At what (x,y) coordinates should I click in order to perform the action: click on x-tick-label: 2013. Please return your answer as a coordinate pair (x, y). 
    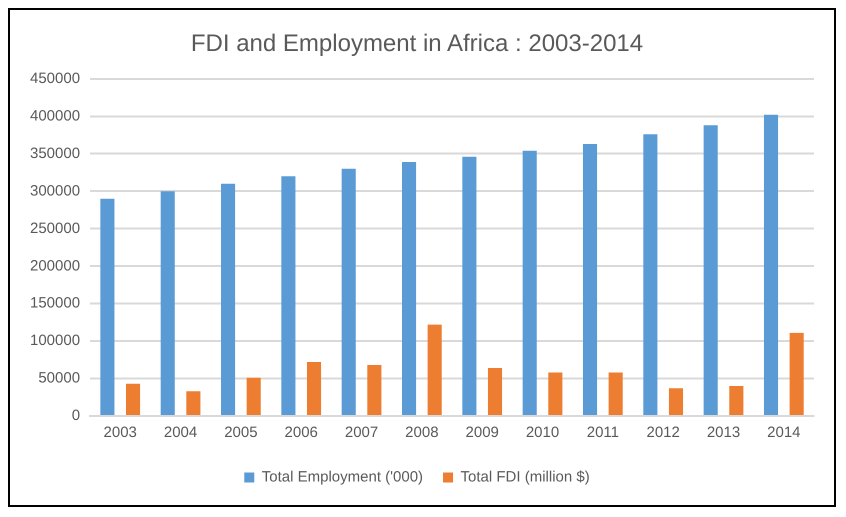
    Looking at the image, I should click on (723, 433).